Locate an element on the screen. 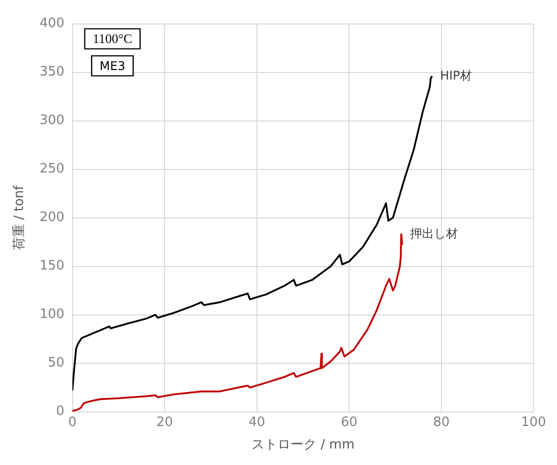  annotation: ME3 is located at coordinates (113, 65).